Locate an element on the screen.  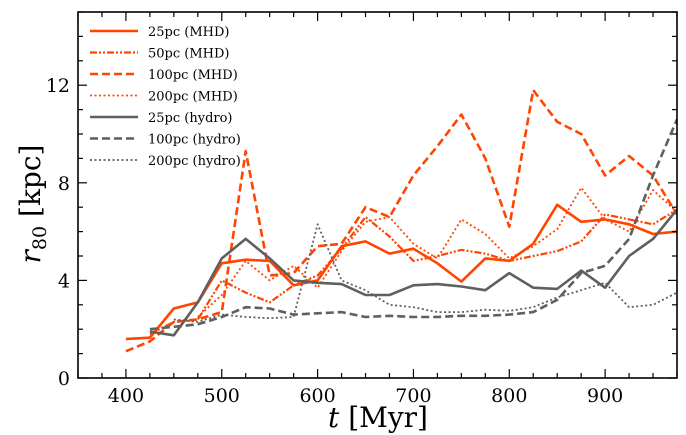
legend-label-1: 25pc (MHD) is located at coordinates (189, 32).